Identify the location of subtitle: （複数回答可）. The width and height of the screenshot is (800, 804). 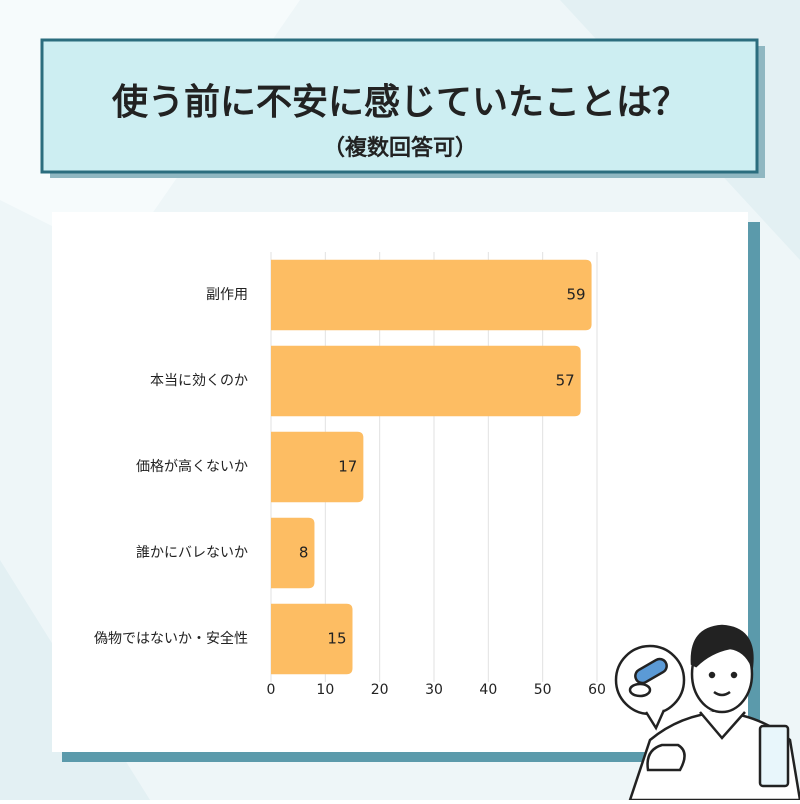
(400, 148).